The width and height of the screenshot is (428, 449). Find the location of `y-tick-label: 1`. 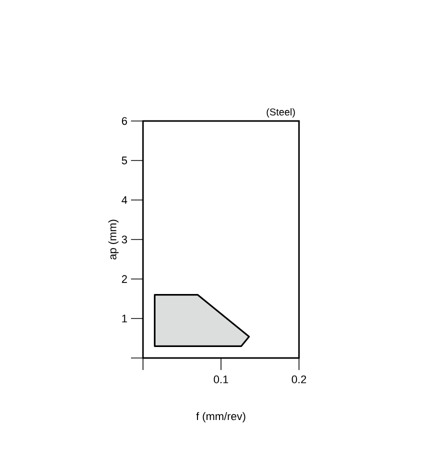

y-tick-label: 1 is located at coordinates (124, 318).